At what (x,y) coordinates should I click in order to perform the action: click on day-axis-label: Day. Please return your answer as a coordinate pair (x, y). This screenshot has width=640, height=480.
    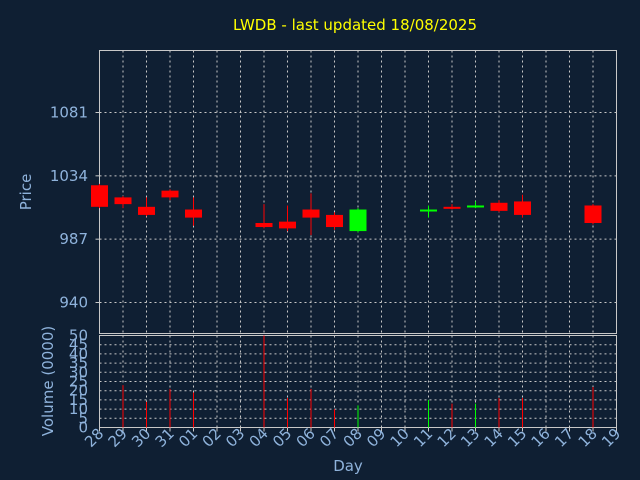
    Looking at the image, I should click on (348, 466).